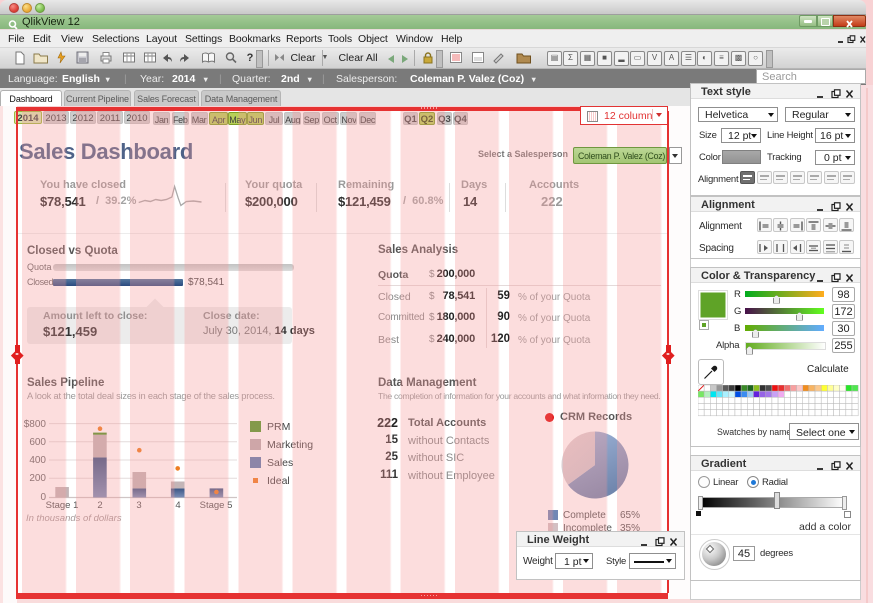 This screenshot has width=873, height=603. Describe the element at coordinates (62, 505) in the screenshot. I see `svg-text: Stage 1` at that location.